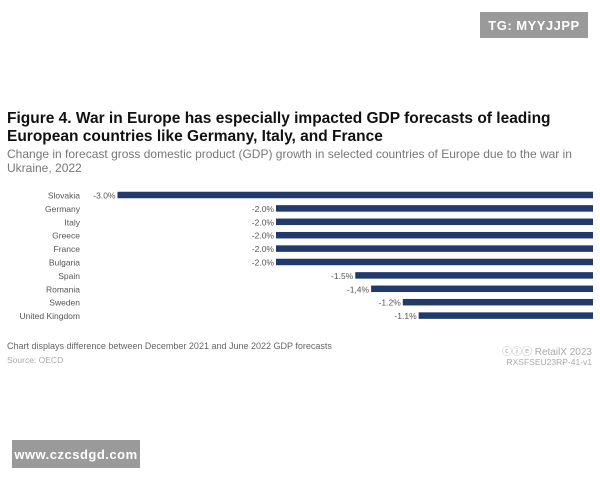  What do you see at coordinates (64, 303) in the screenshot?
I see `category-label: Sweden` at bounding box center [64, 303].